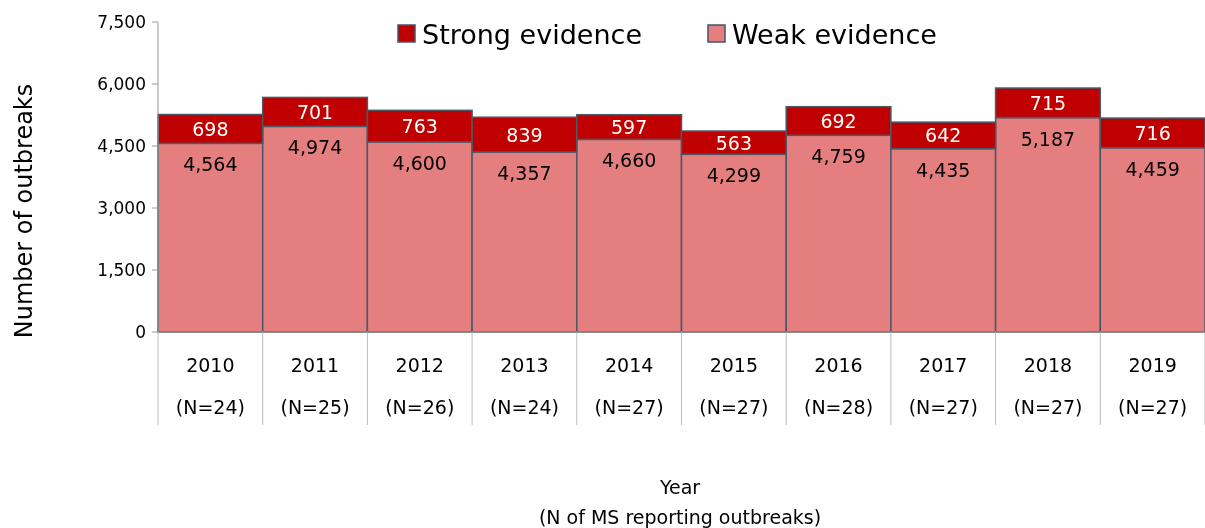 This screenshot has width=1205, height=528. Describe the element at coordinates (532, 34) in the screenshot. I see `legend-label: Strong evidence` at that location.